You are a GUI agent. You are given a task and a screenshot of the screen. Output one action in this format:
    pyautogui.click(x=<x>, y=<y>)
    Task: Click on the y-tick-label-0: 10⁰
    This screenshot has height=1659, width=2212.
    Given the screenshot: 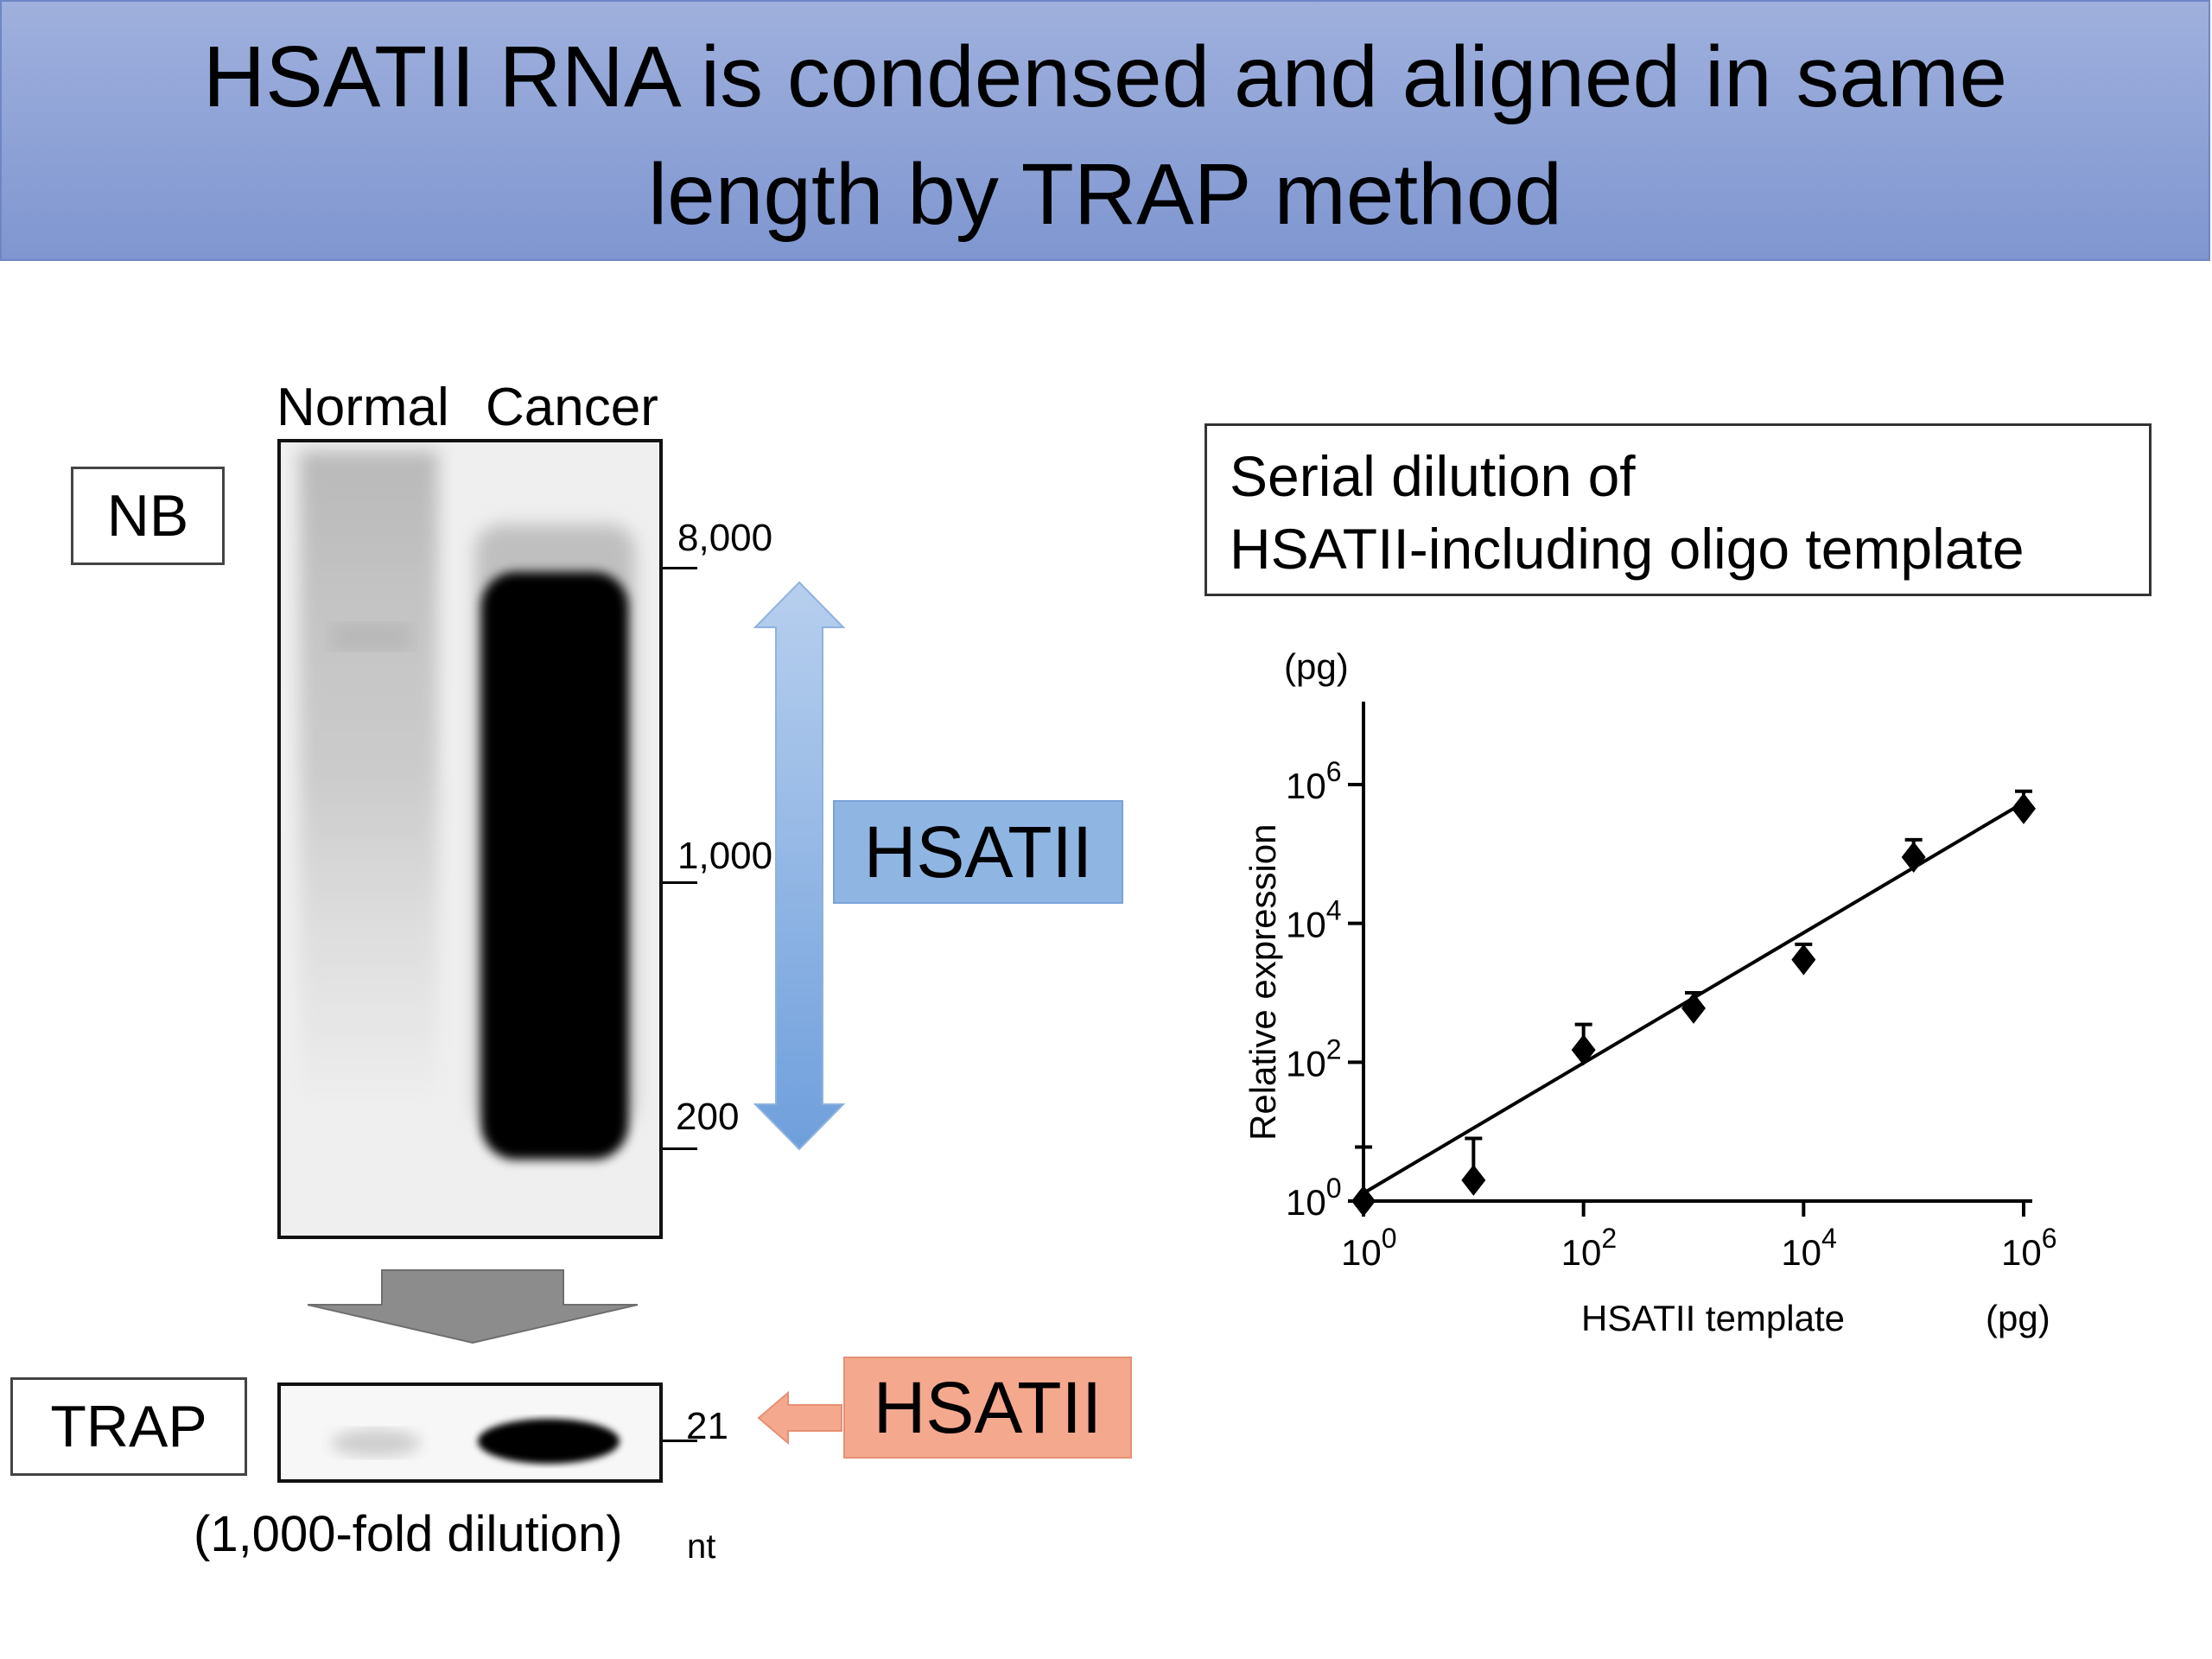 What is the action you would take?
    pyautogui.click(x=1314, y=1198)
    